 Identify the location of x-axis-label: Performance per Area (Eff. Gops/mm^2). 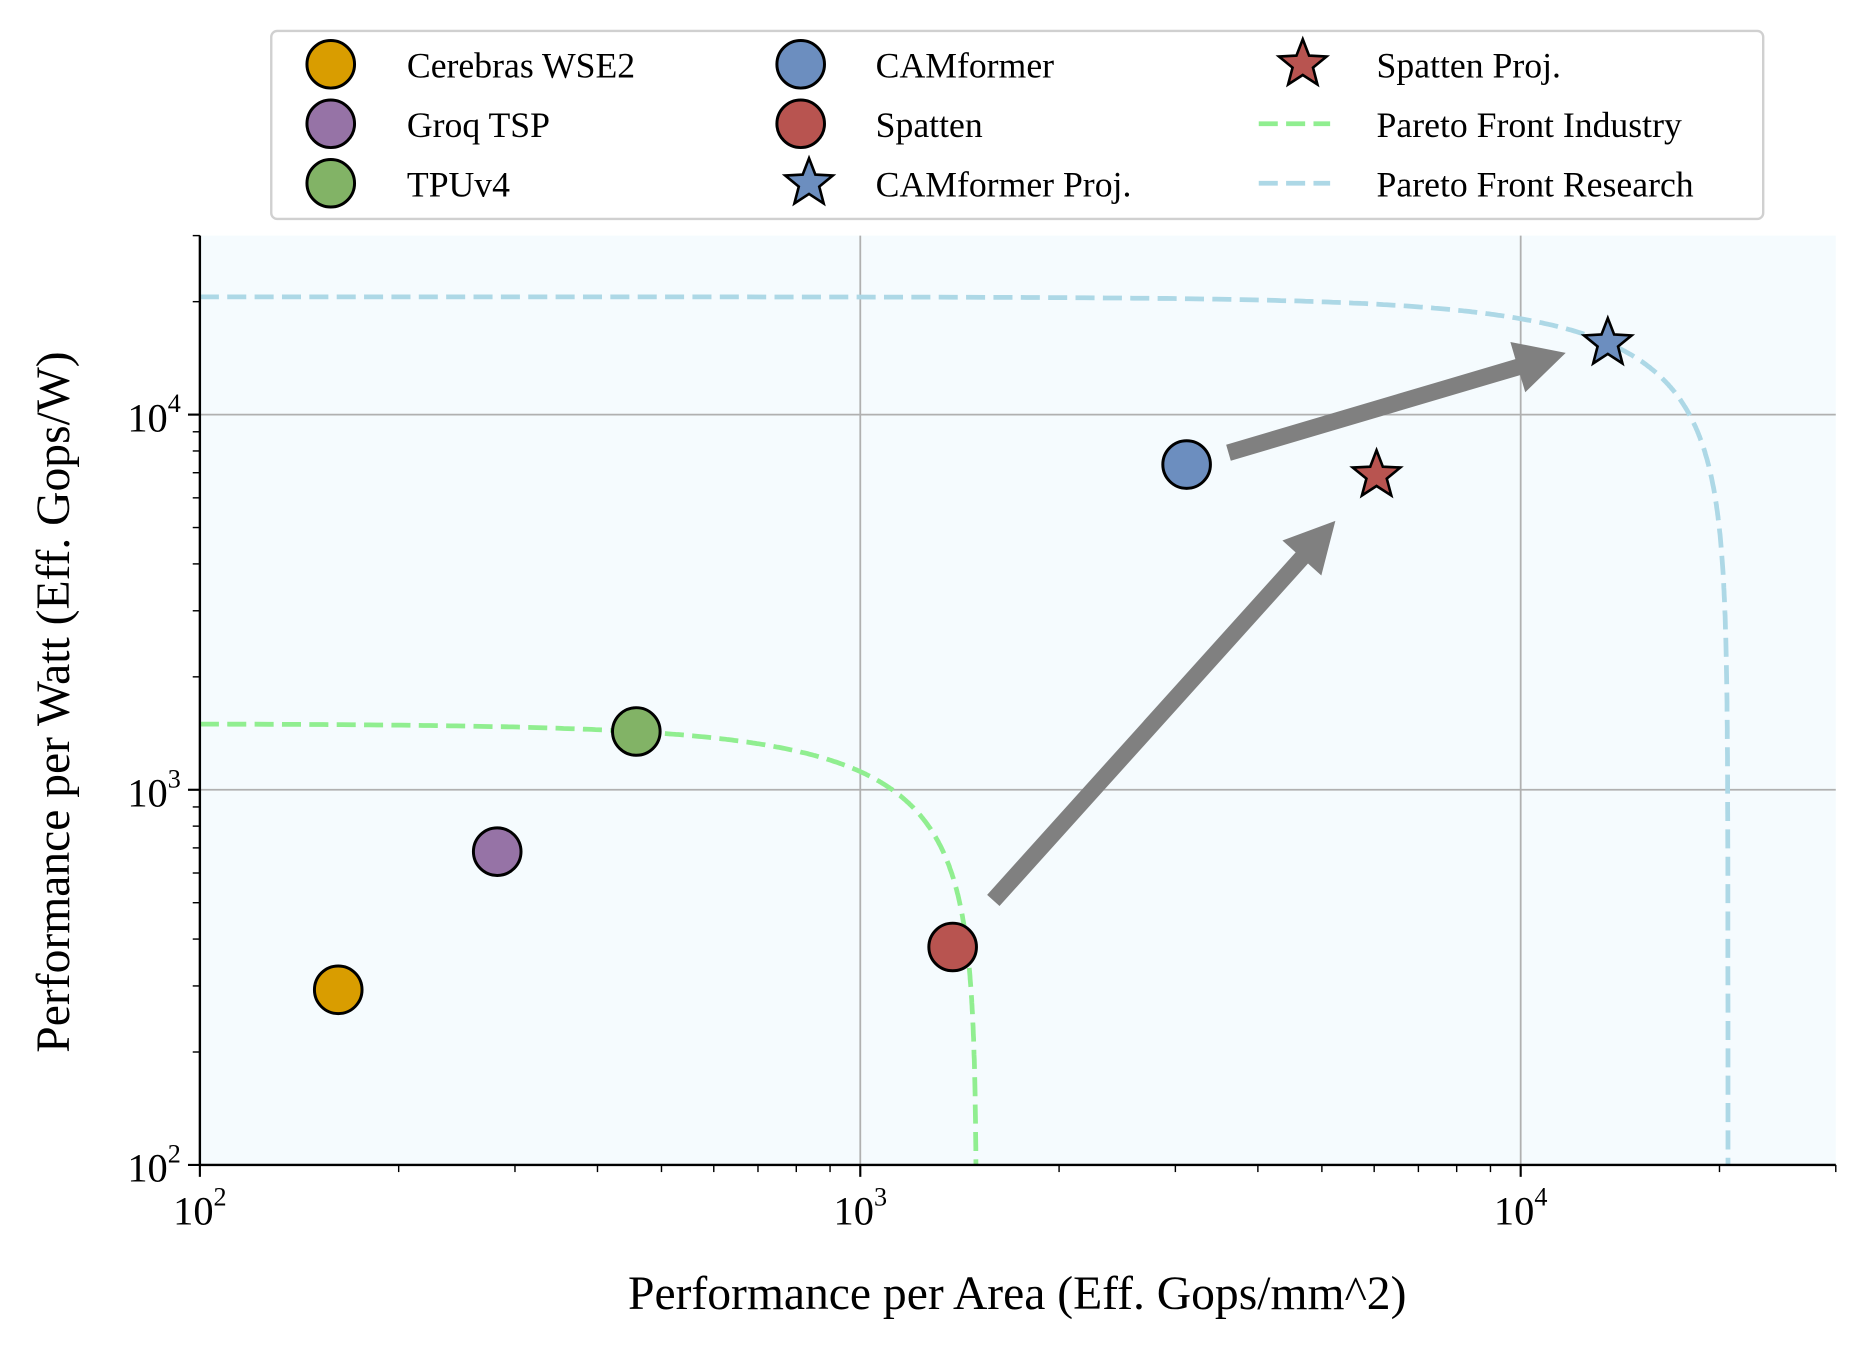
(1017, 1294).